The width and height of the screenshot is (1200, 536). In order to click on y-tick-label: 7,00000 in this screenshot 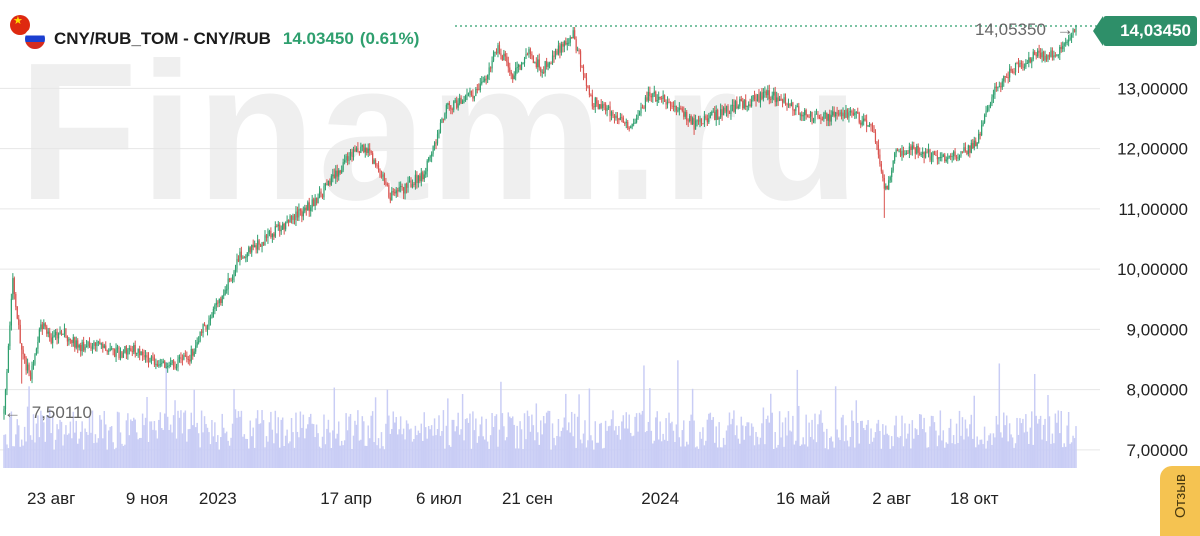, I will do `click(1157, 450)`.